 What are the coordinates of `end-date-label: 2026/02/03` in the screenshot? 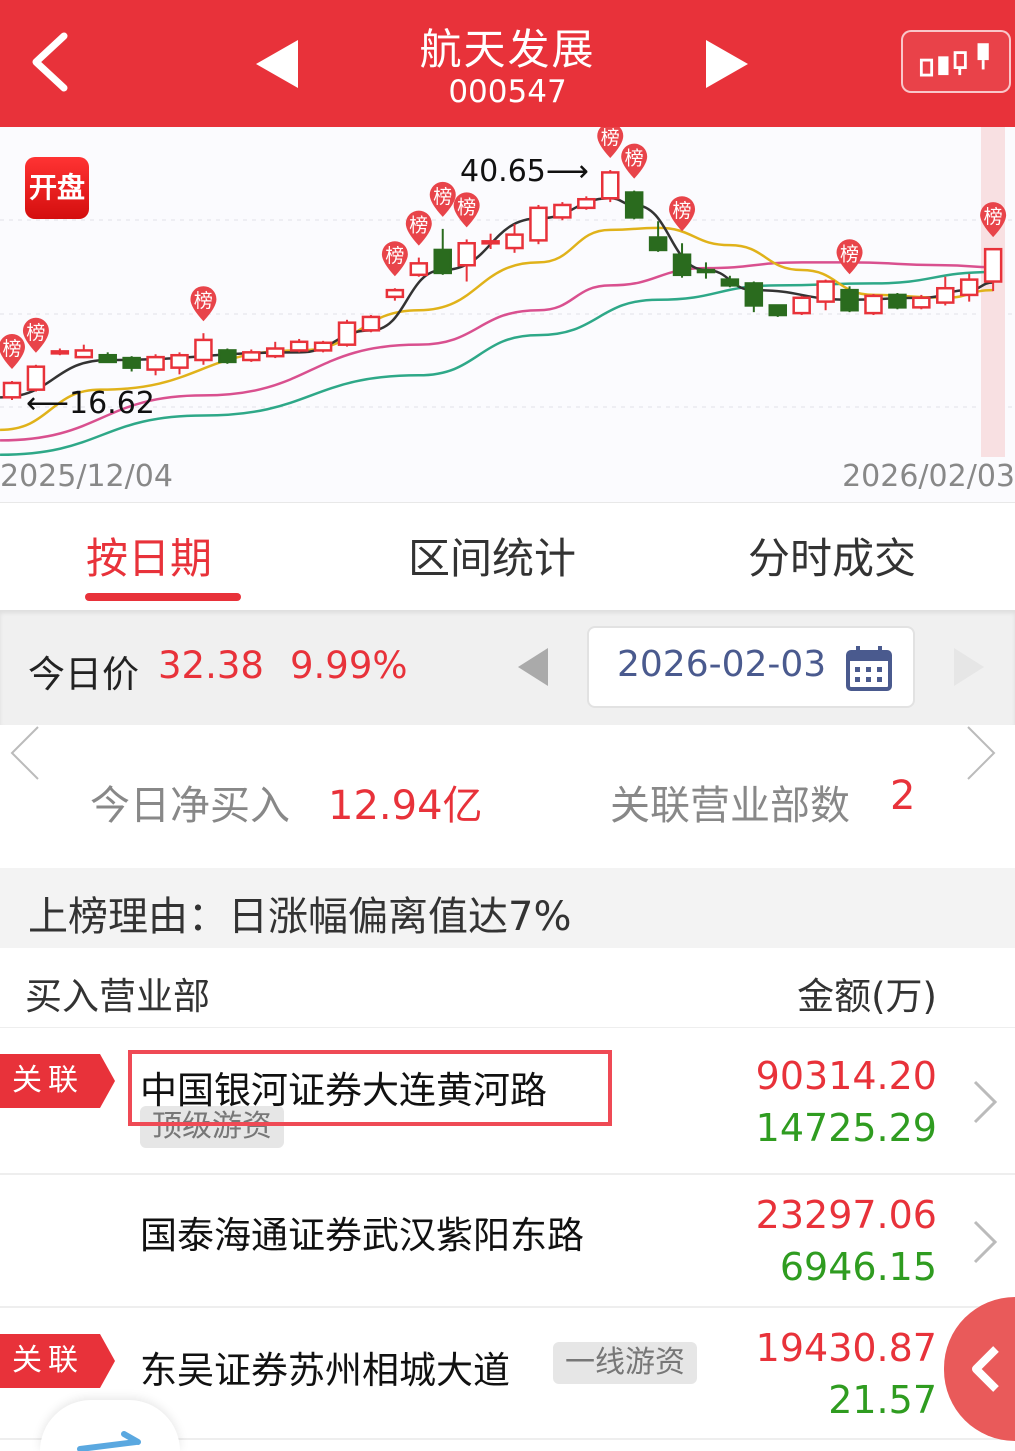 It's located at (928, 476).